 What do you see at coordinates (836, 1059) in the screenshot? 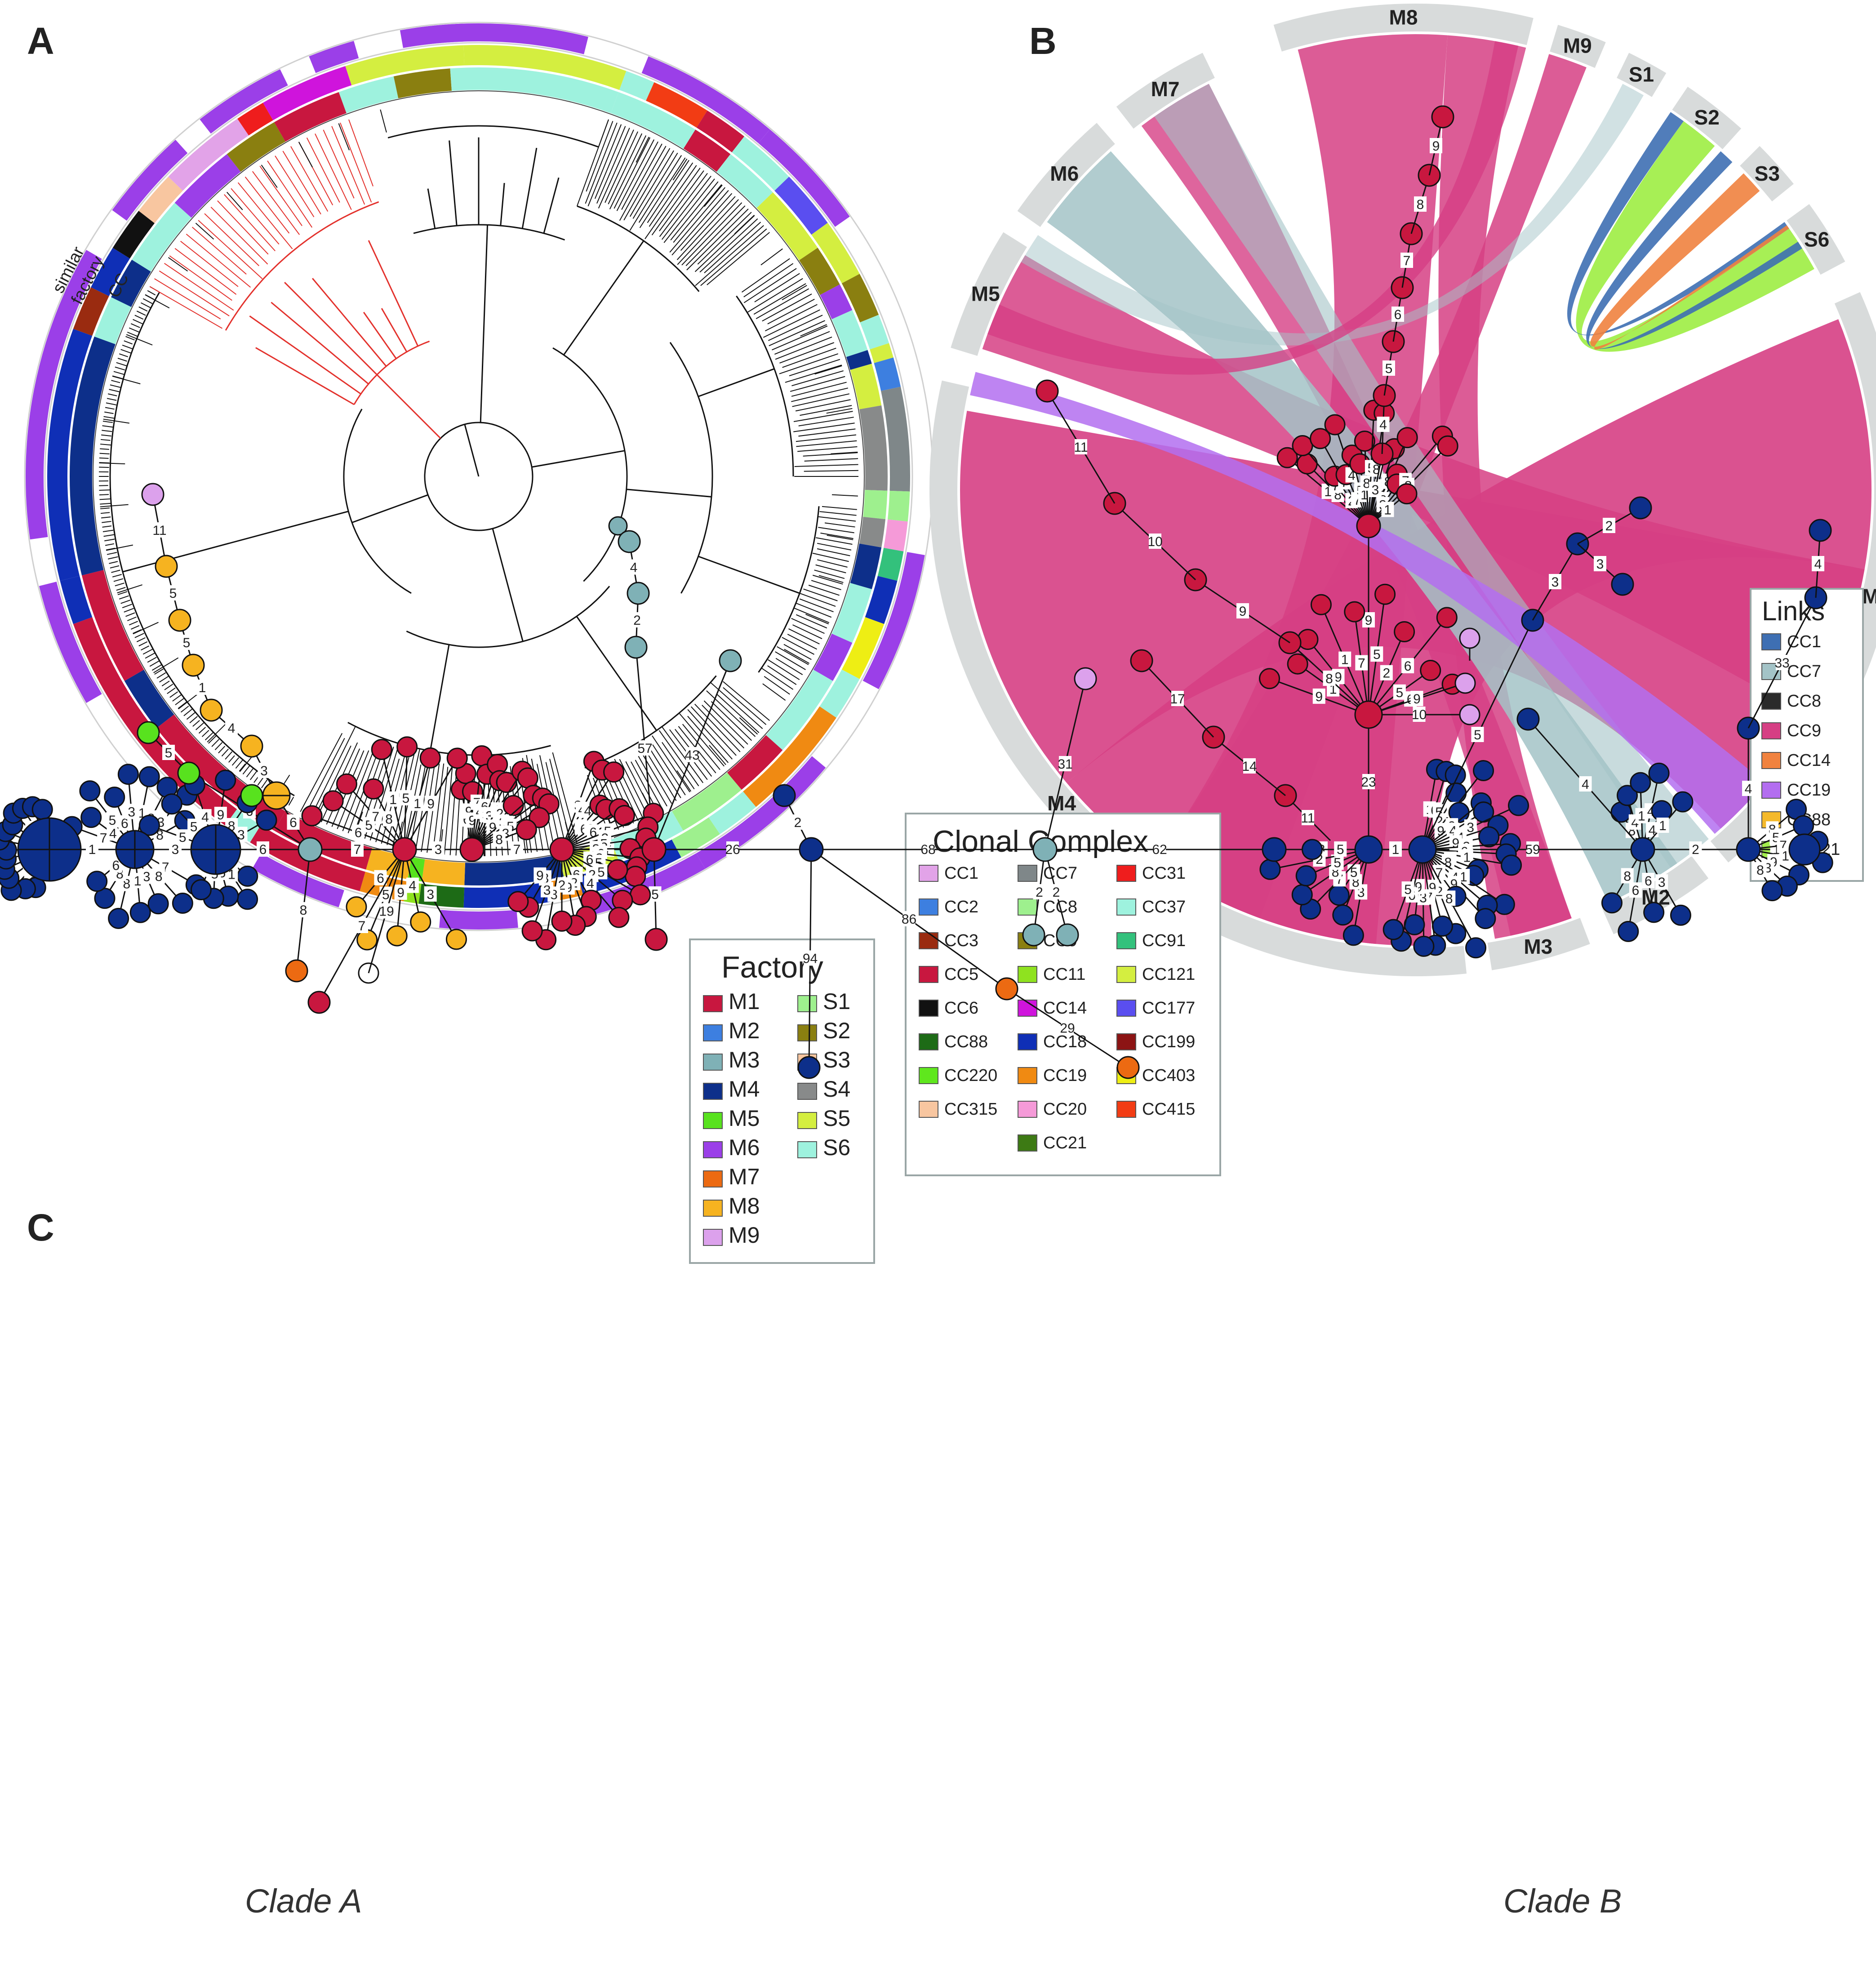
I see `factory-legend-item-label: S3` at bounding box center [836, 1059].